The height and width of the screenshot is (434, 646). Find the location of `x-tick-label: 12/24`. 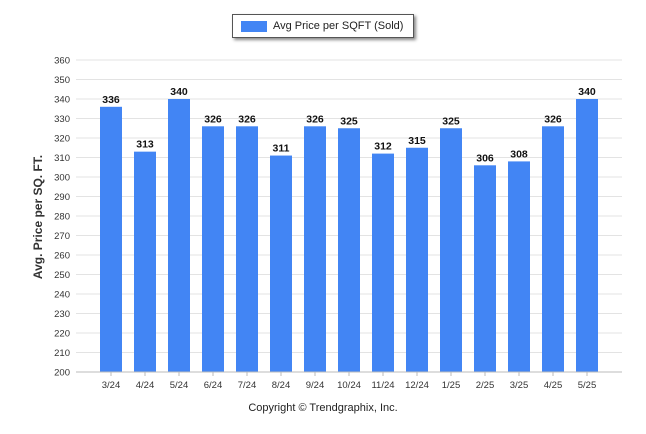

x-tick-label: 12/24 is located at coordinates (417, 385).